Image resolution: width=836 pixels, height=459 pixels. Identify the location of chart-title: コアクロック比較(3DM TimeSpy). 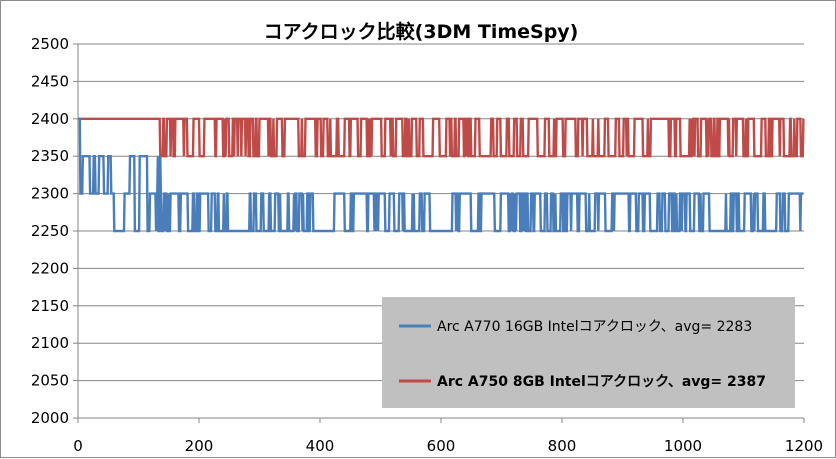
(421, 31).